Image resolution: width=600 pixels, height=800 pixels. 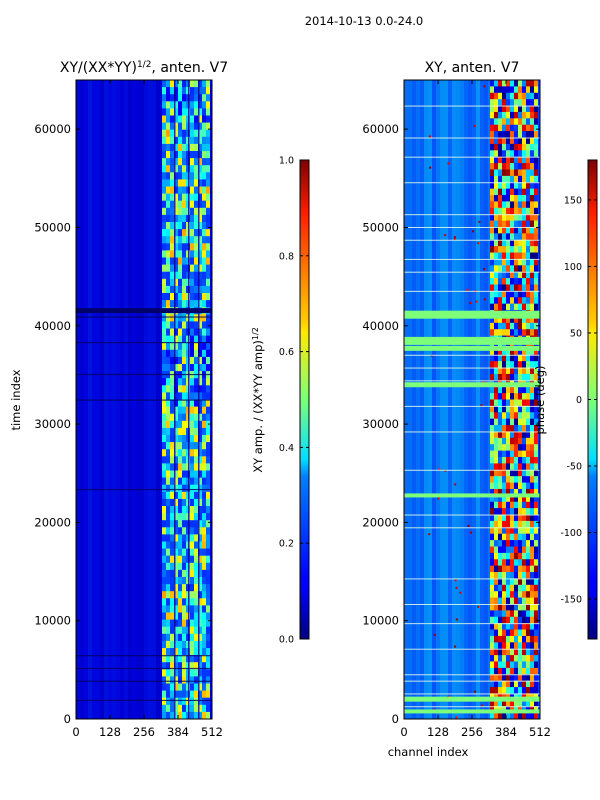 What do you see at coordinates (472, 732) in the screenshot?
I see `x-tick-label: 256` at bounding box center [472, 732].